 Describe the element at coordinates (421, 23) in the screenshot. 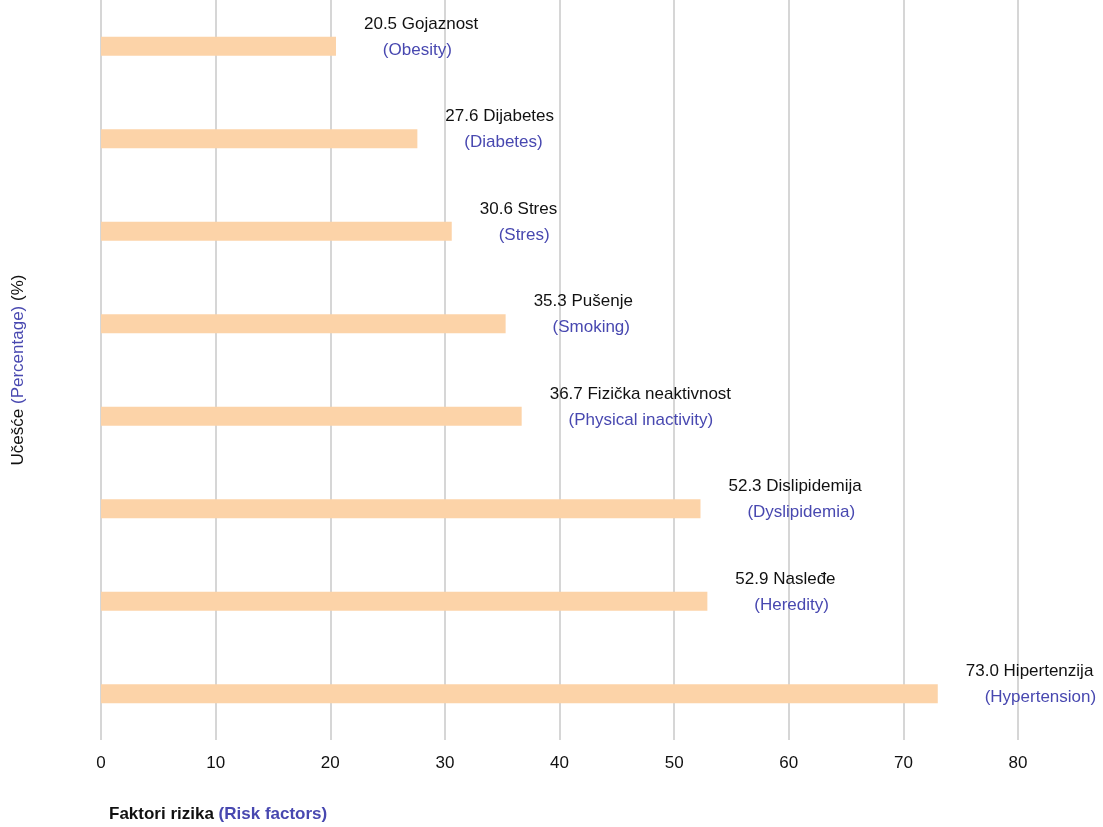

I see `text: 20.5 Gojaznost` at that location.